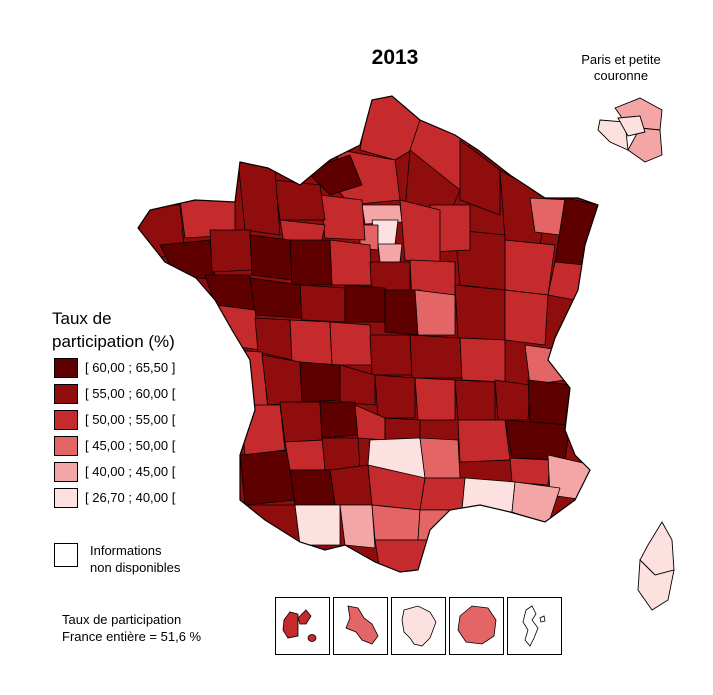 This screenshot has height=695, width=713. Describe the element at coordinates (436, 356) in the screenshot. I see `dept-saone-et-loire` at that location.